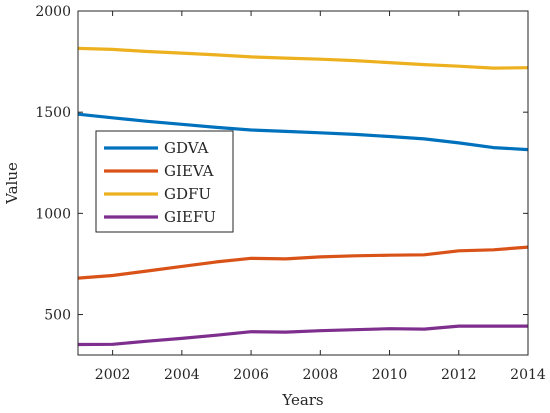 This screenshot has height=413, width=550. I want to click on series-line-gieva, so click(303, 262).